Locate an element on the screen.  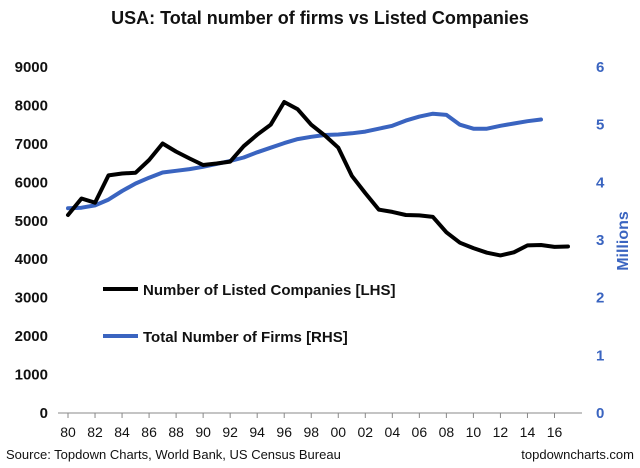
x-tick-label: 92 is located at coordinates (230, 432).